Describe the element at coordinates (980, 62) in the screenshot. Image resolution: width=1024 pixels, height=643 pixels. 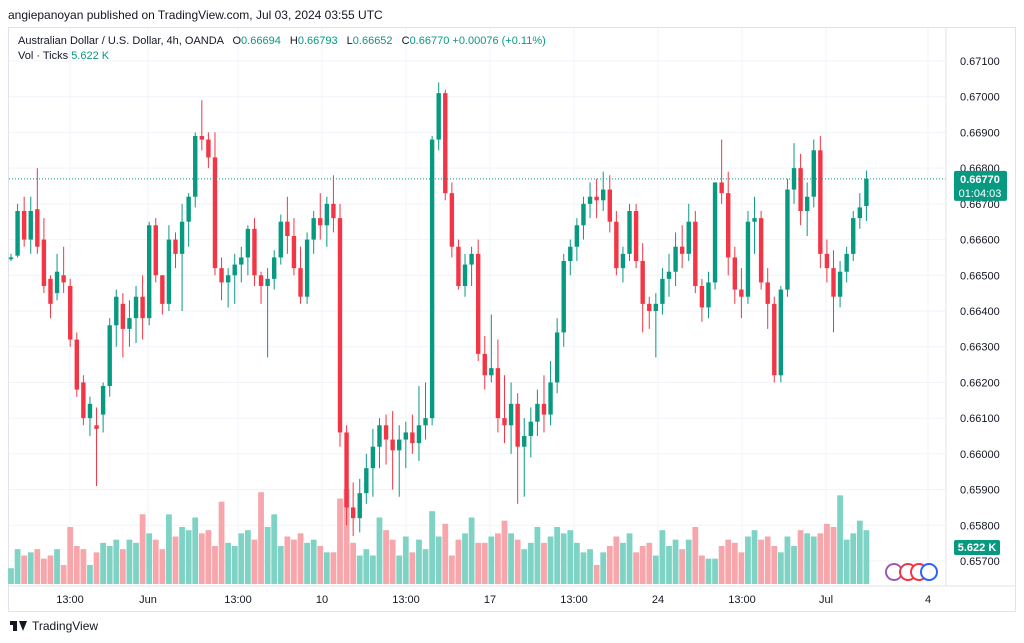
I see `price-tick-label: 0.67100` at that location.